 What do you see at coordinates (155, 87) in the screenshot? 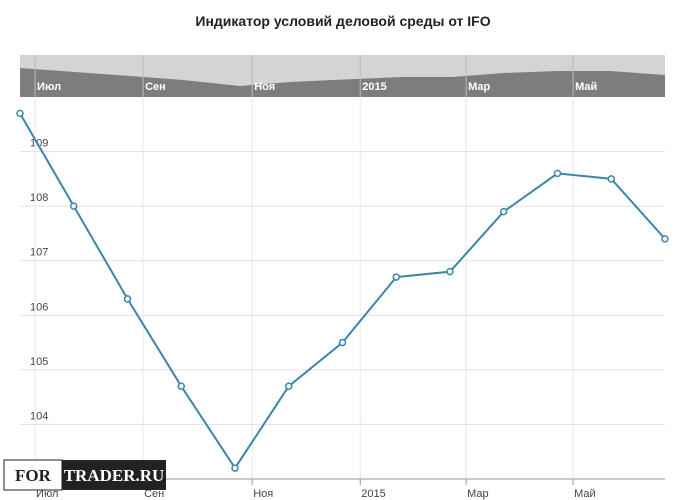
I see `navigator-label: Сен` at bounding box center [155, 87].